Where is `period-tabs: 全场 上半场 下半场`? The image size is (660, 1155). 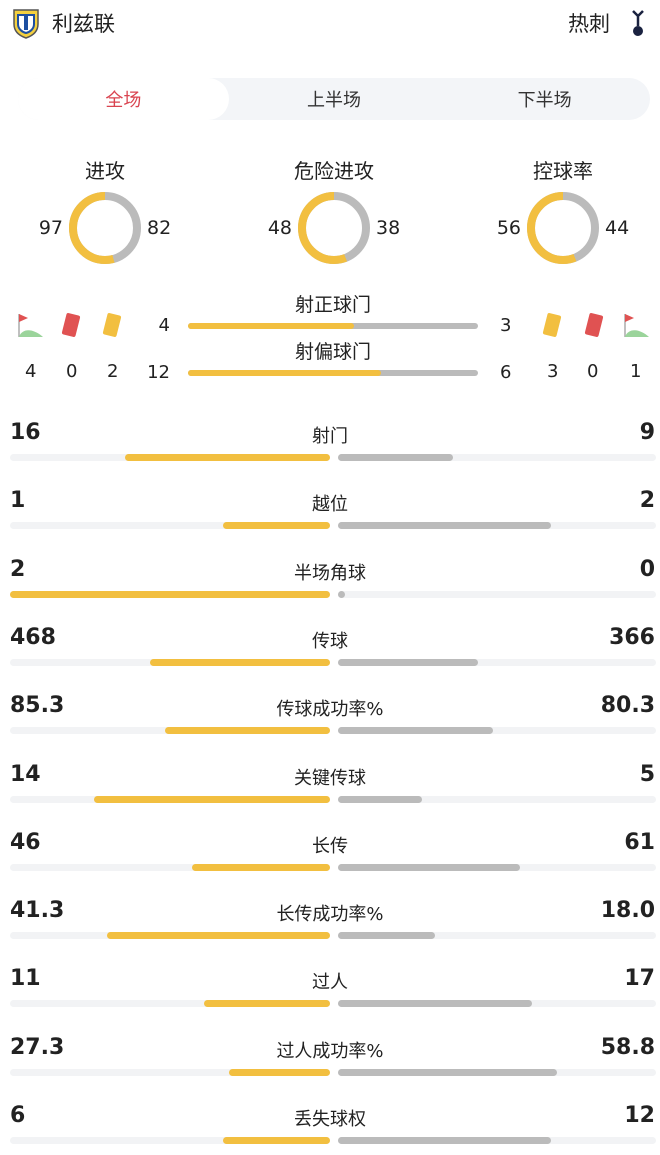
period-tabs: 全场 上半场 下半场 is located at coordinates (334, 99).